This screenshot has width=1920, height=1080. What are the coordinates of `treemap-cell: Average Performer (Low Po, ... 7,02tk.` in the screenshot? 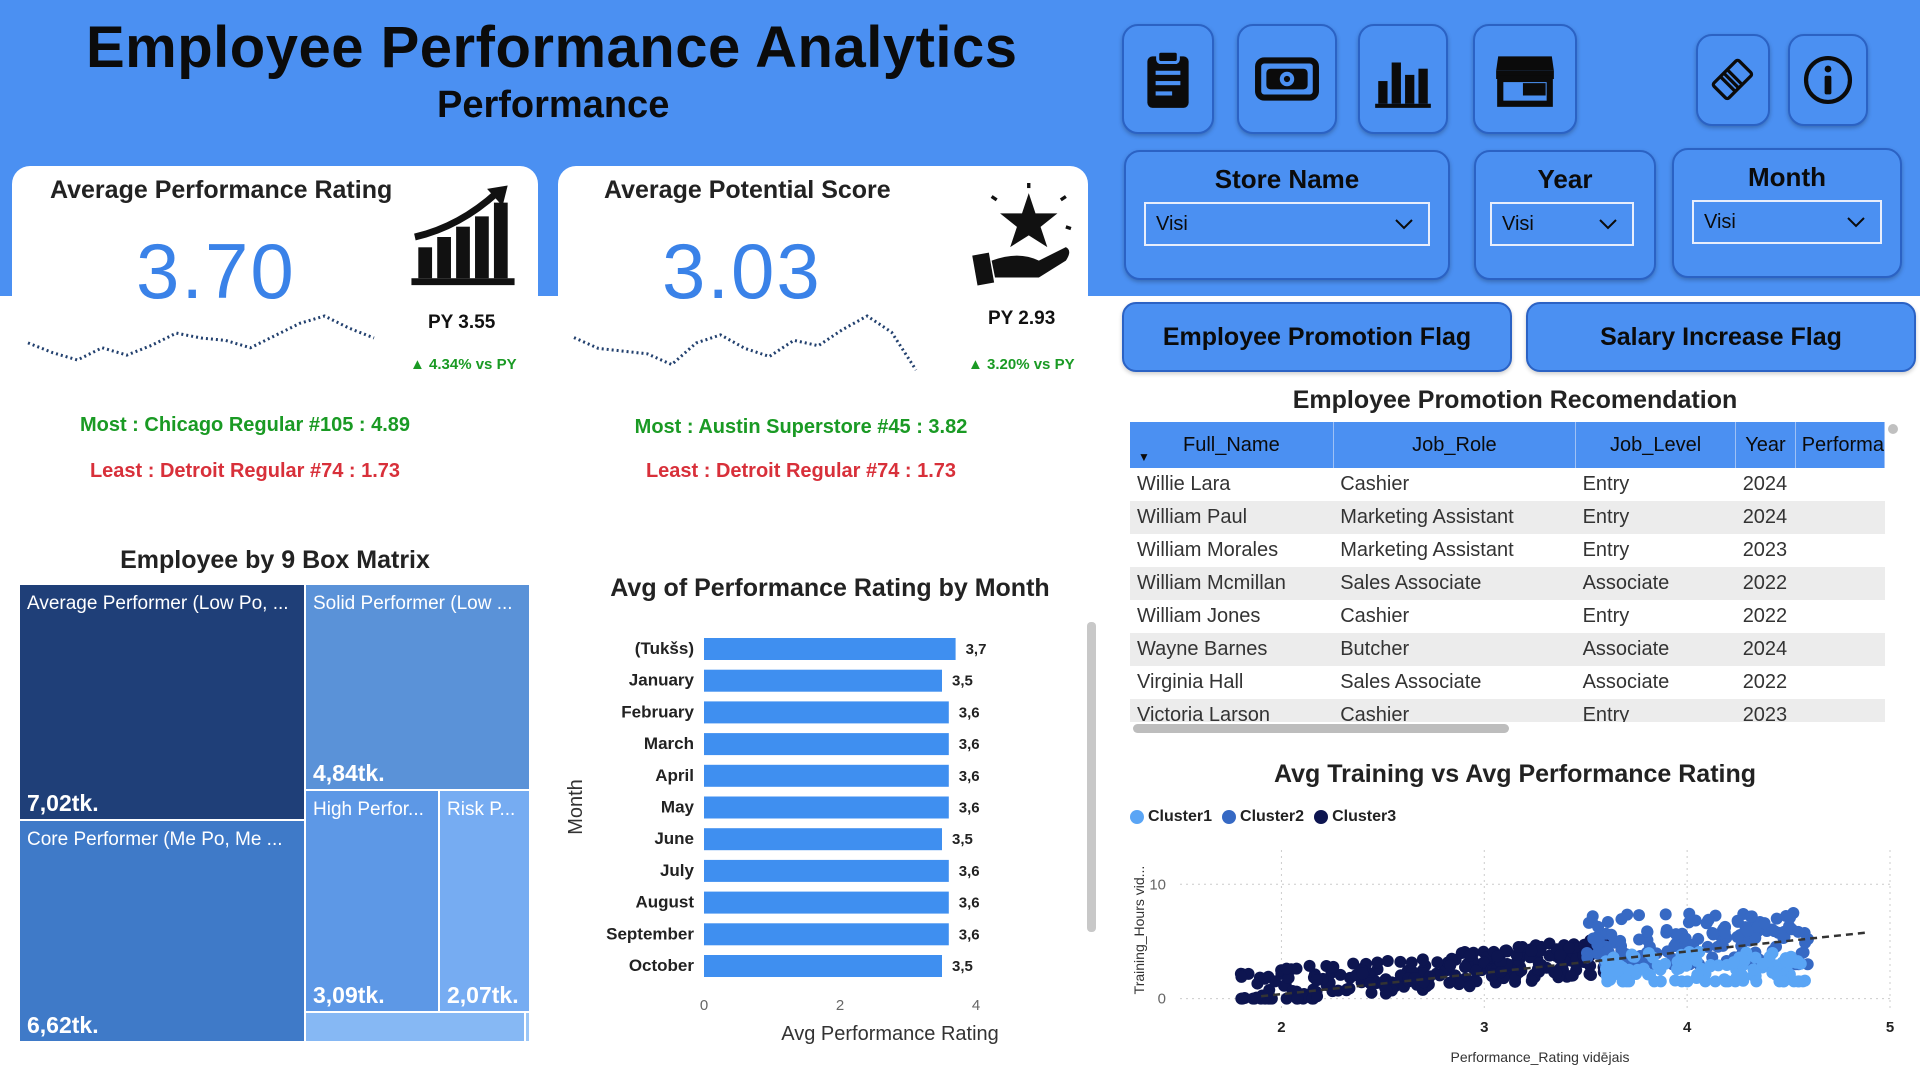 It's located at (162, 702).